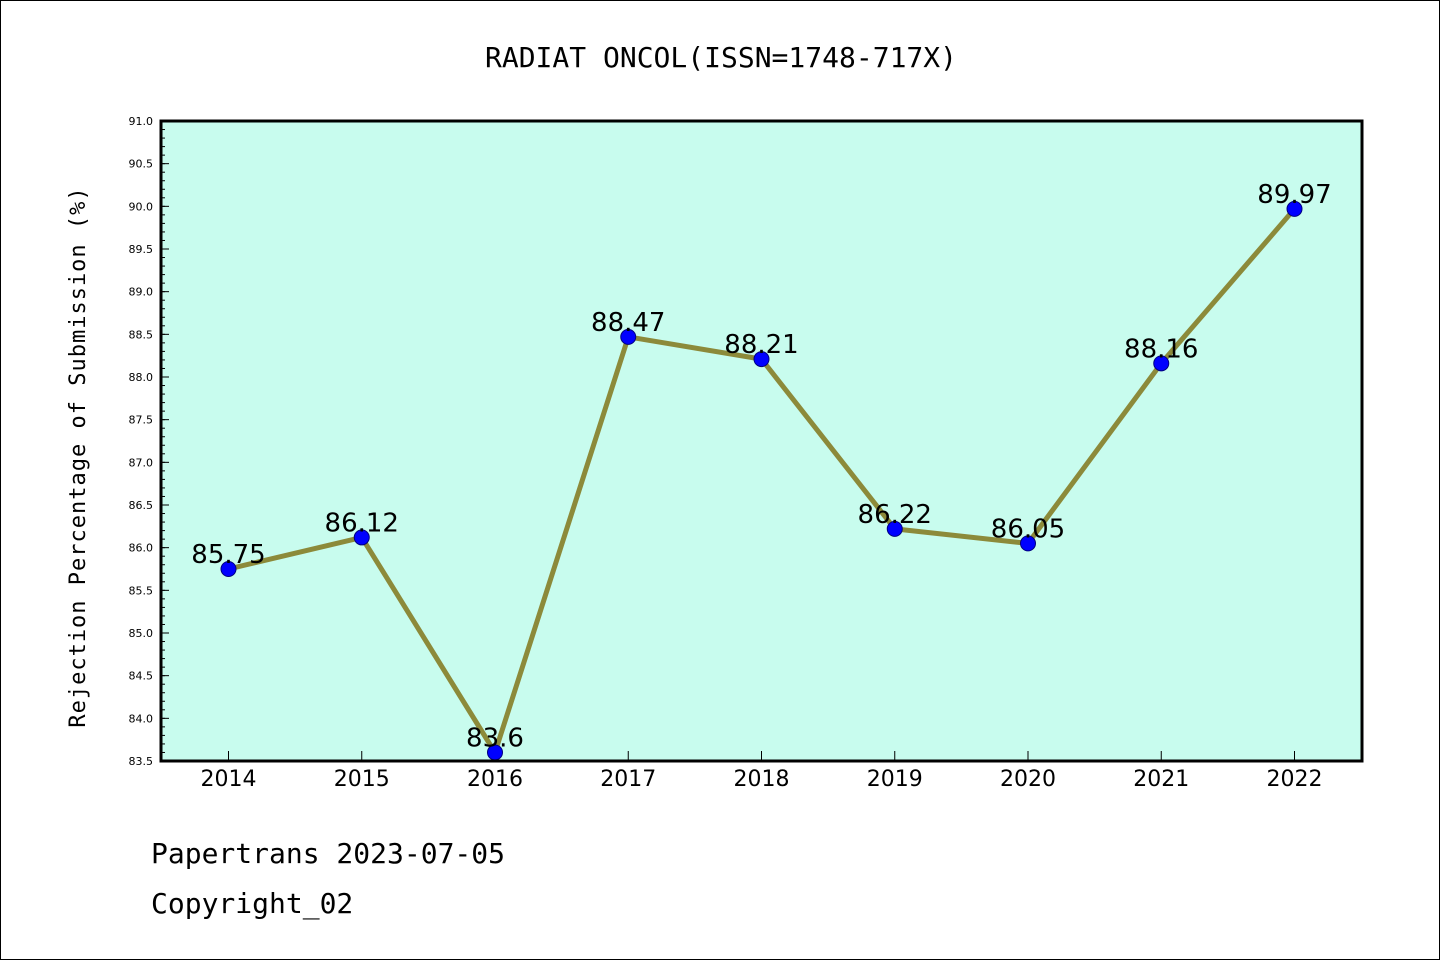 The image size is (1440, 960). What do you see at coordinates (141, 761) in the screenshot?
I see `y-tick-label: 83.5` at bounding box center [141, 761].